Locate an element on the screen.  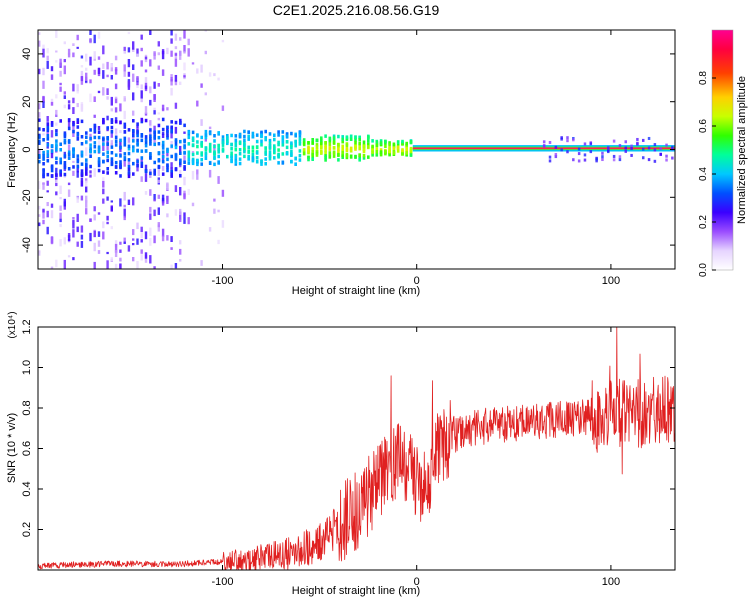
snr-y-multiplier: (x10⁴) is located at coordinates (12, 324).